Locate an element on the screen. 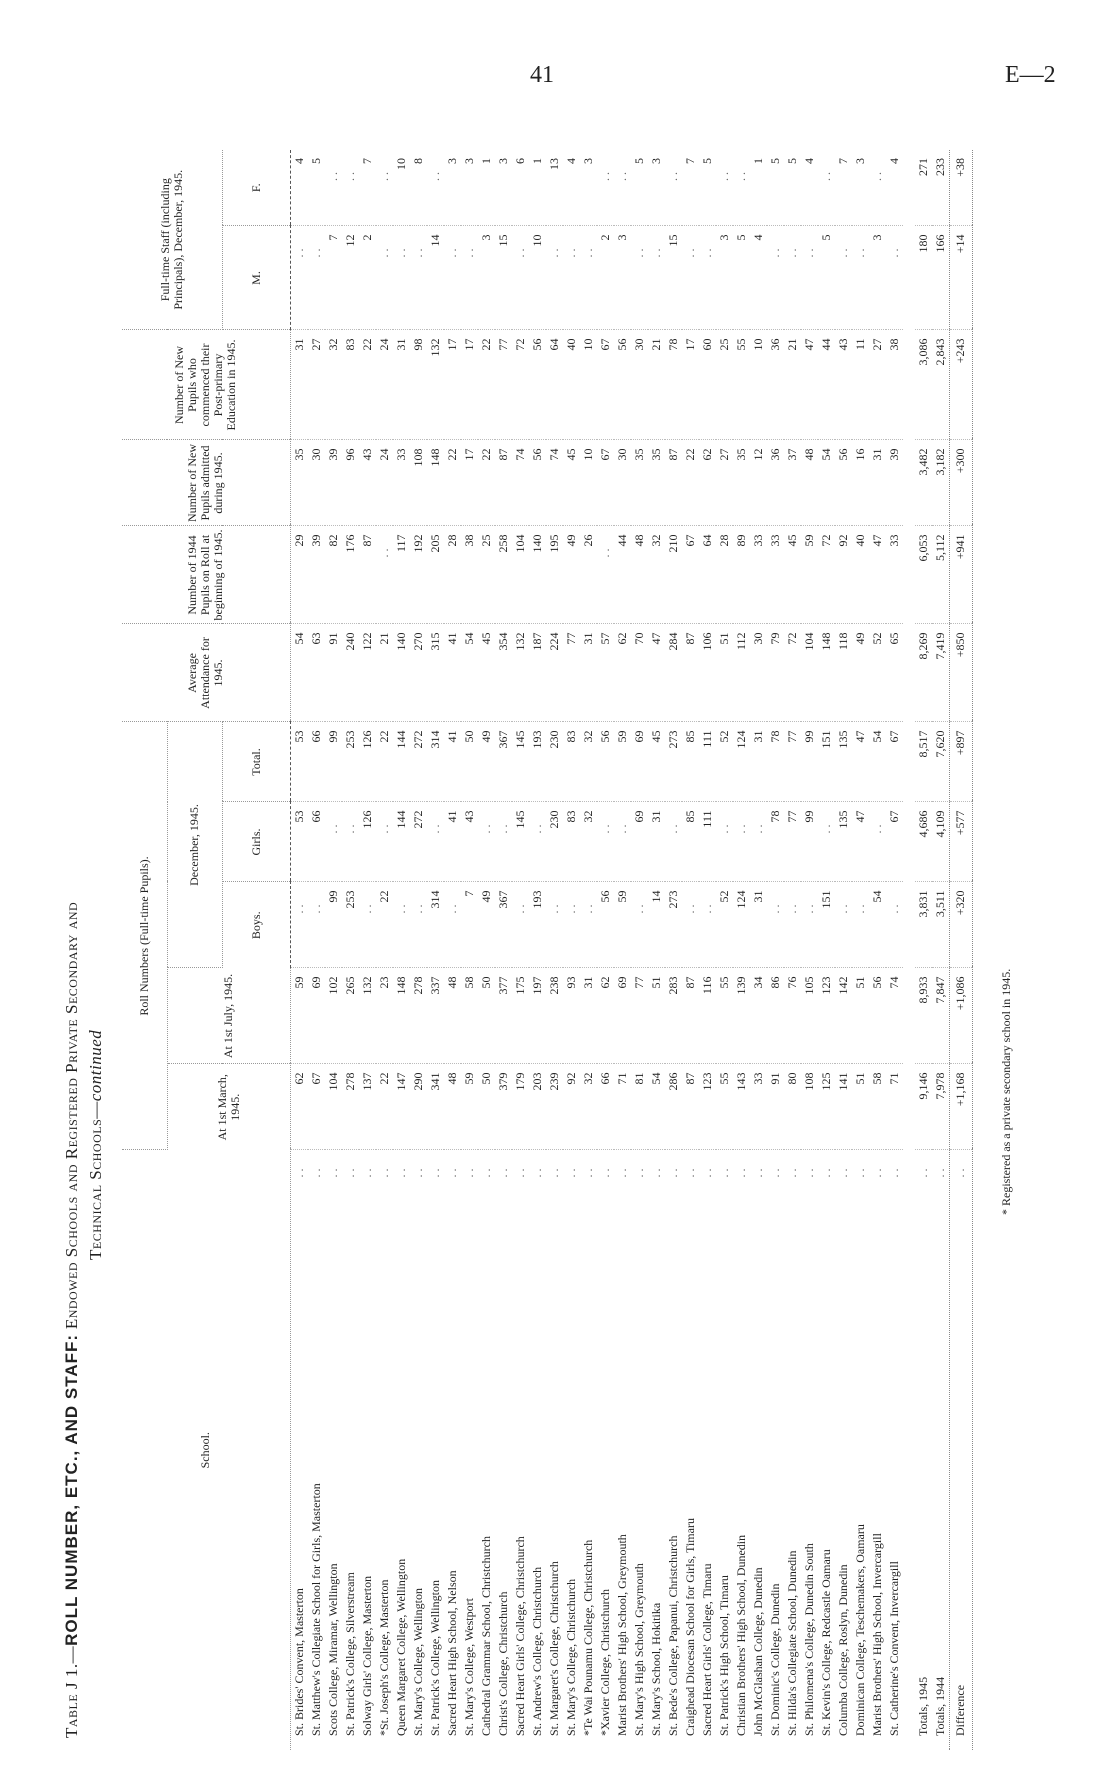 Image resolution: width=1114 pixels, height=1781 pixels. cell-july: 55 is located at coordinates (724, 1016).